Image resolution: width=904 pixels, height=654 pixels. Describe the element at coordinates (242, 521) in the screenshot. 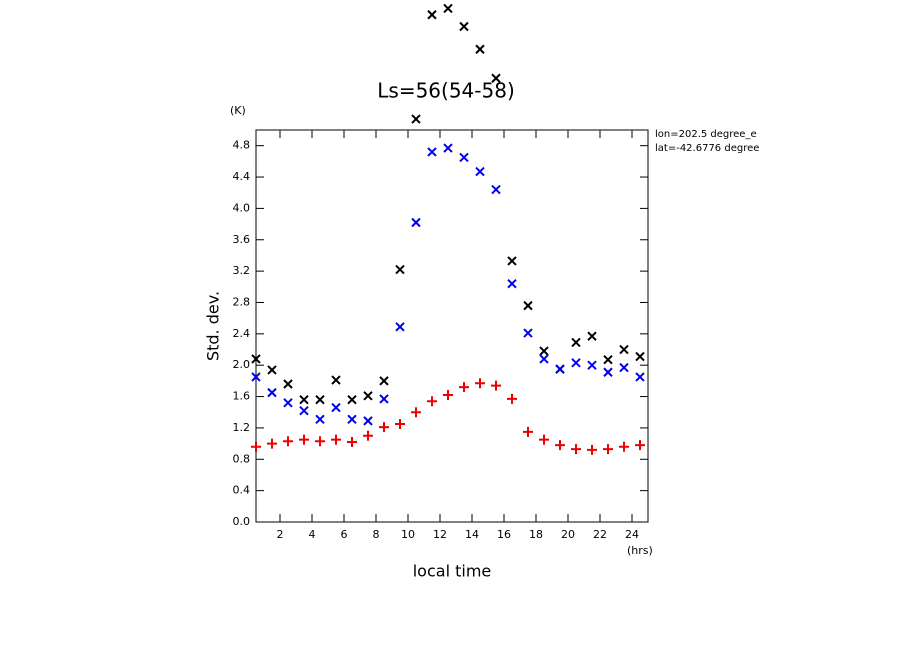

I see `y-tick-label: 0.0` at that location.